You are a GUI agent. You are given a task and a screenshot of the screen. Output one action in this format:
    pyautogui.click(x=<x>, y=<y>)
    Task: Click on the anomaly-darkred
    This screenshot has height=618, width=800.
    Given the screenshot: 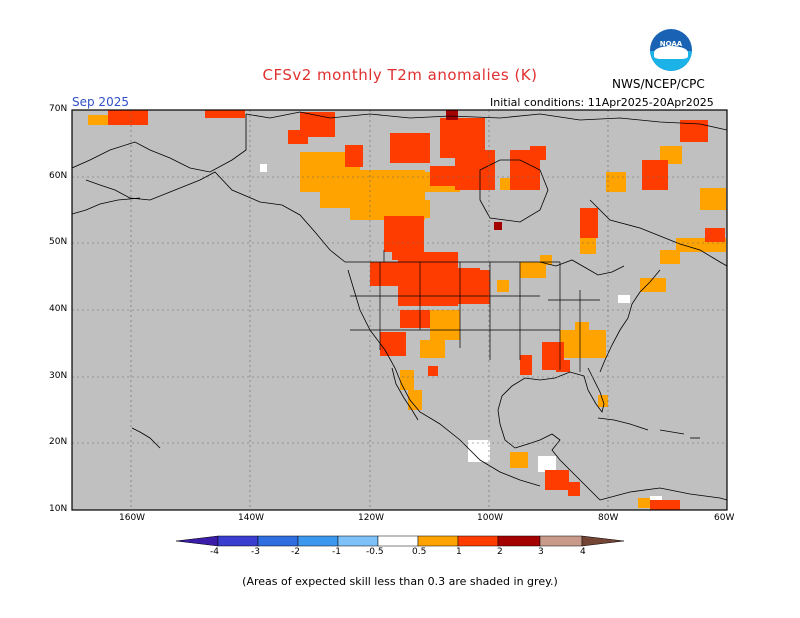 What is the action you would take?
    pyautogui.click(x=474, y=170)
    